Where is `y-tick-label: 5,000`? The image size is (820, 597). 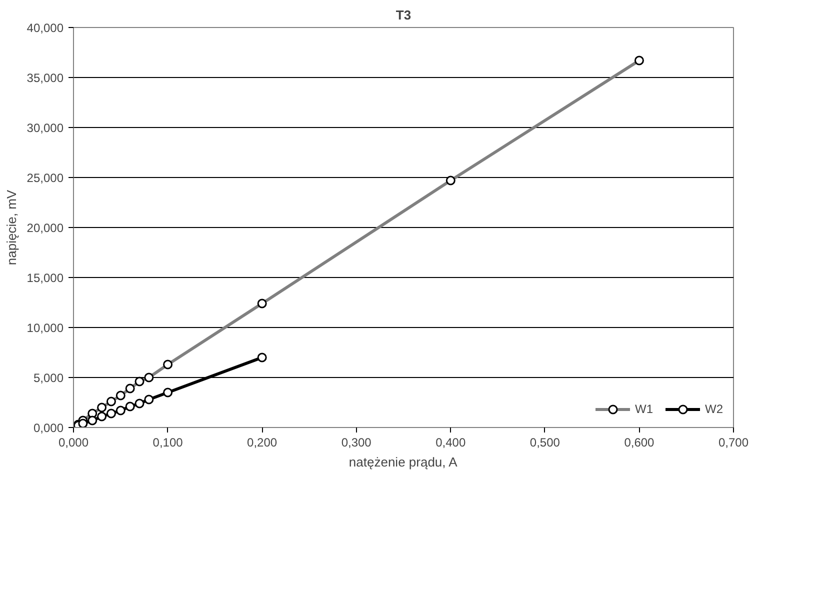
y-tick-label: 5,000 is located at coordinates (48, 378).